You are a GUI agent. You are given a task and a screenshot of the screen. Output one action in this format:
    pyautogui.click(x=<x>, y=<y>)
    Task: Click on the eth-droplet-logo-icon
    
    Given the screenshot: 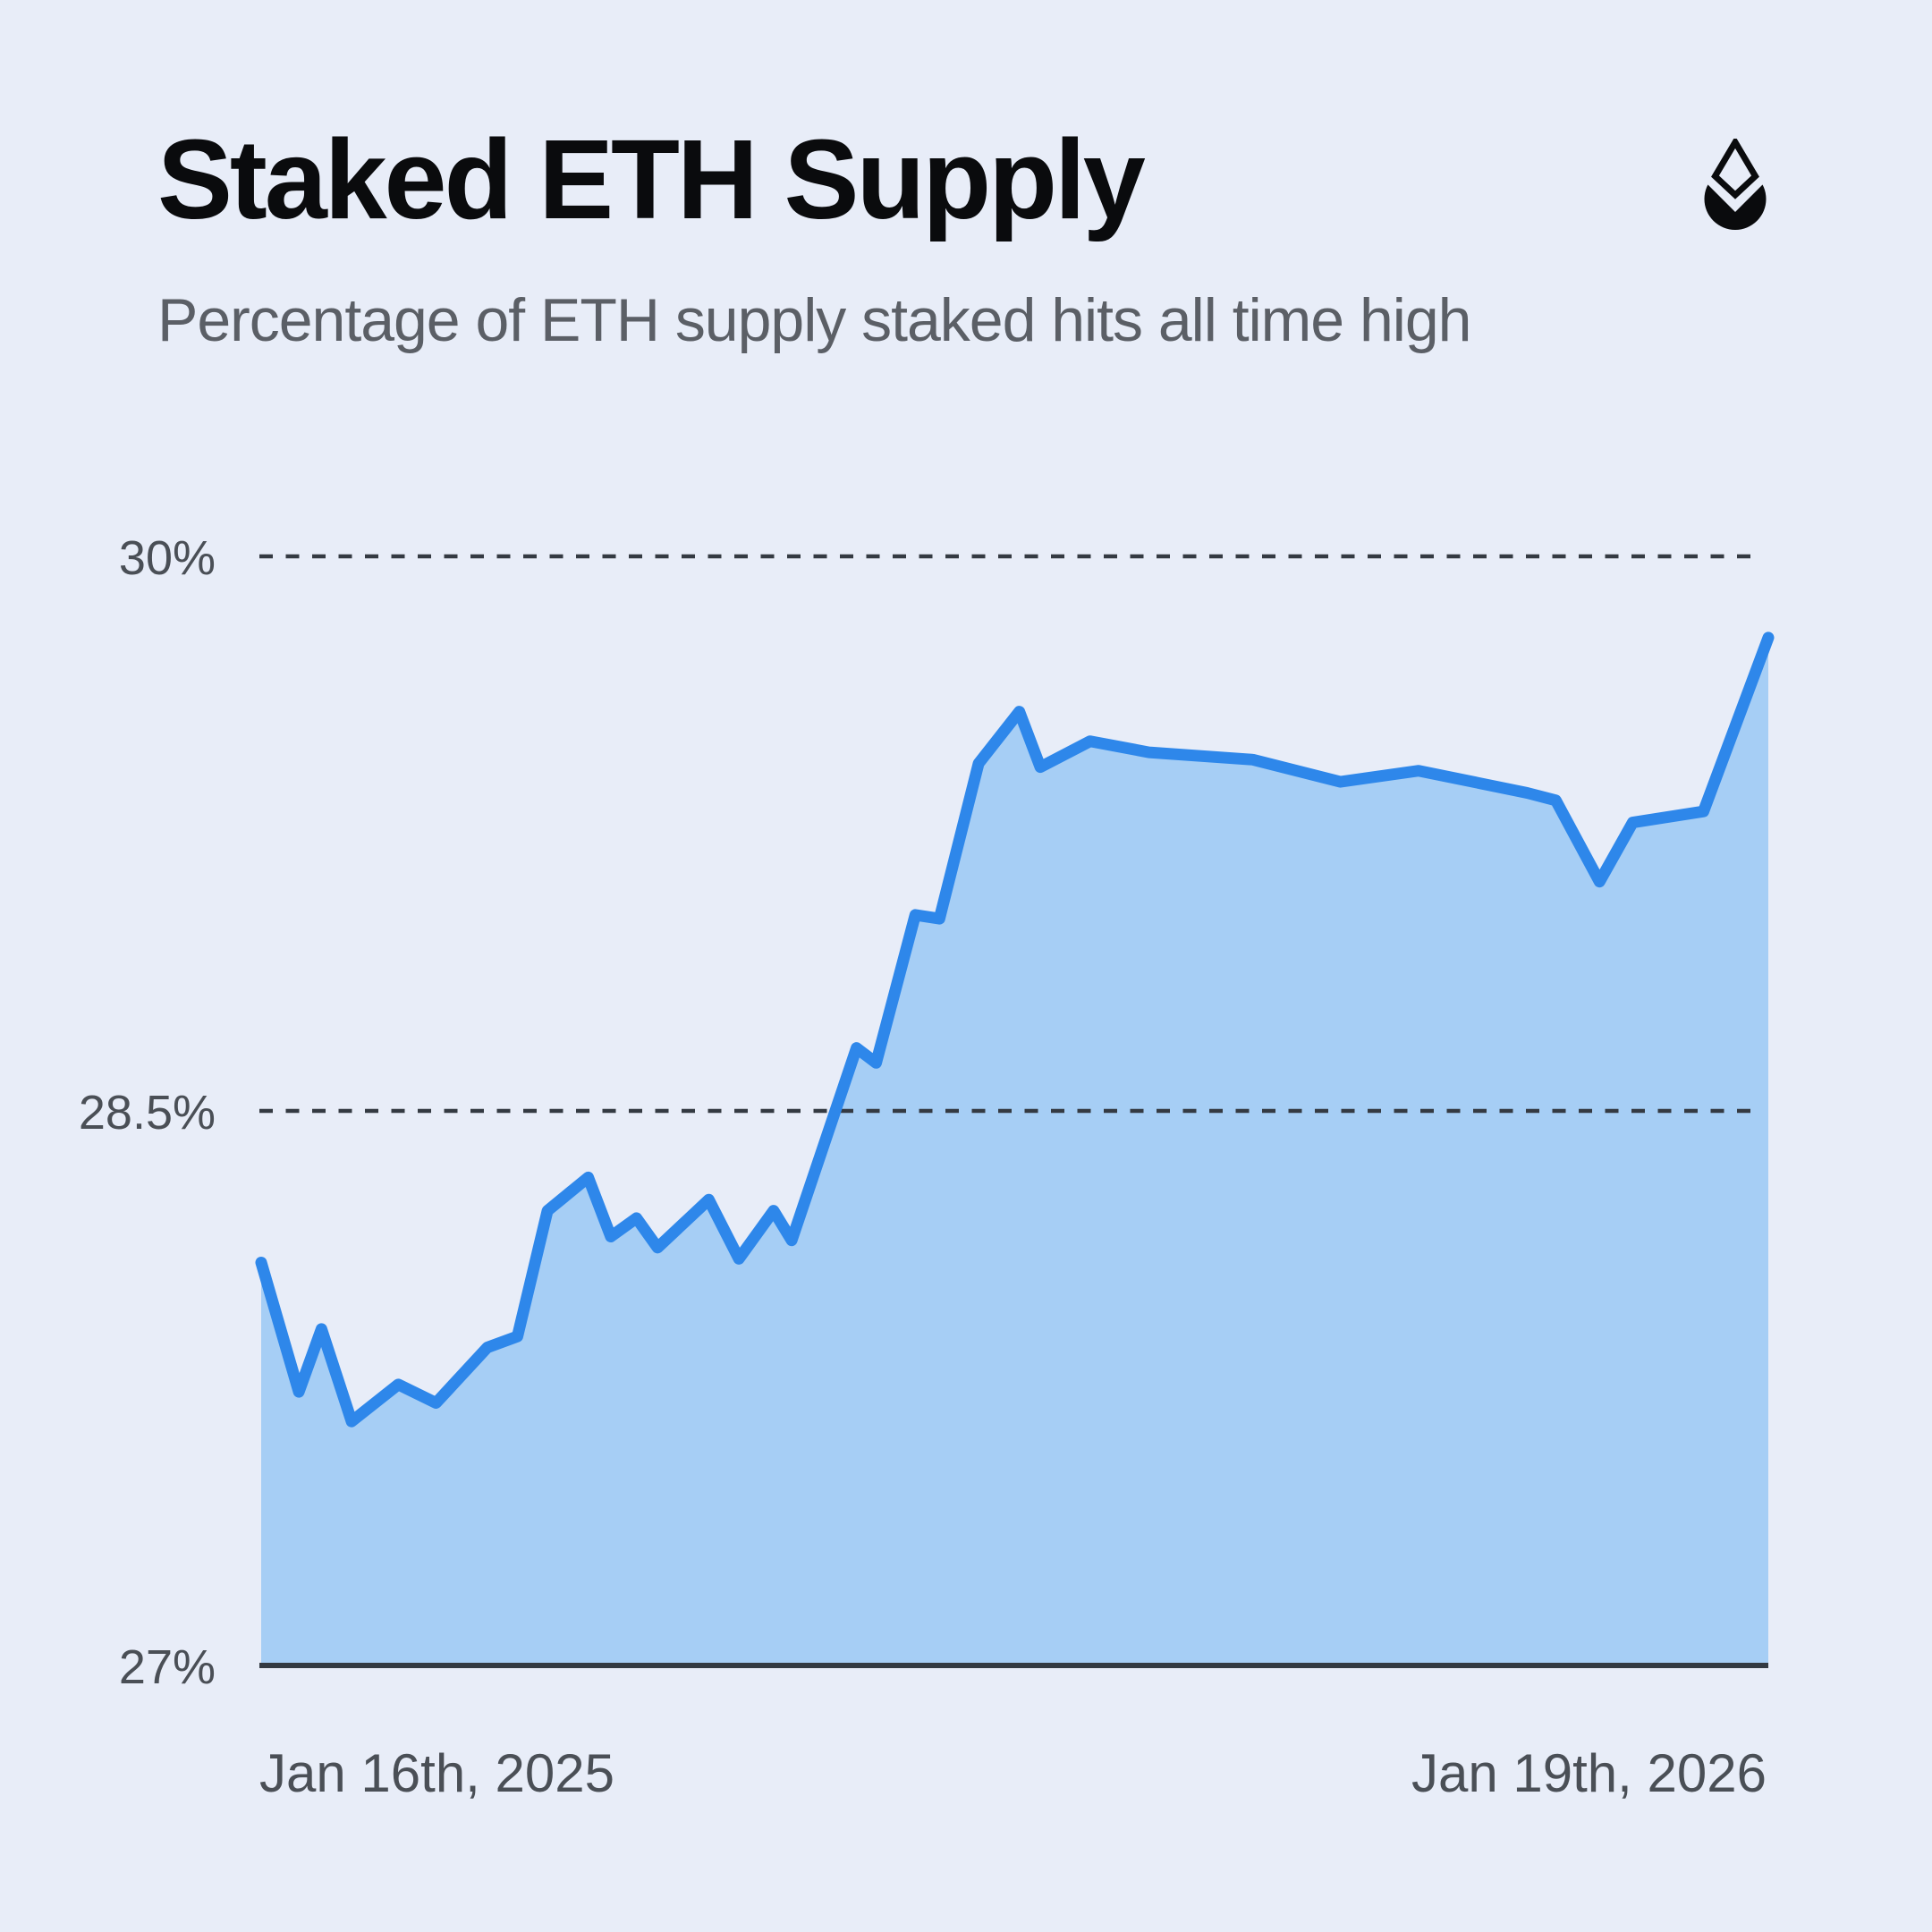 What is the action you would take?
    pyautogui.click(x=1735, y=184)
    